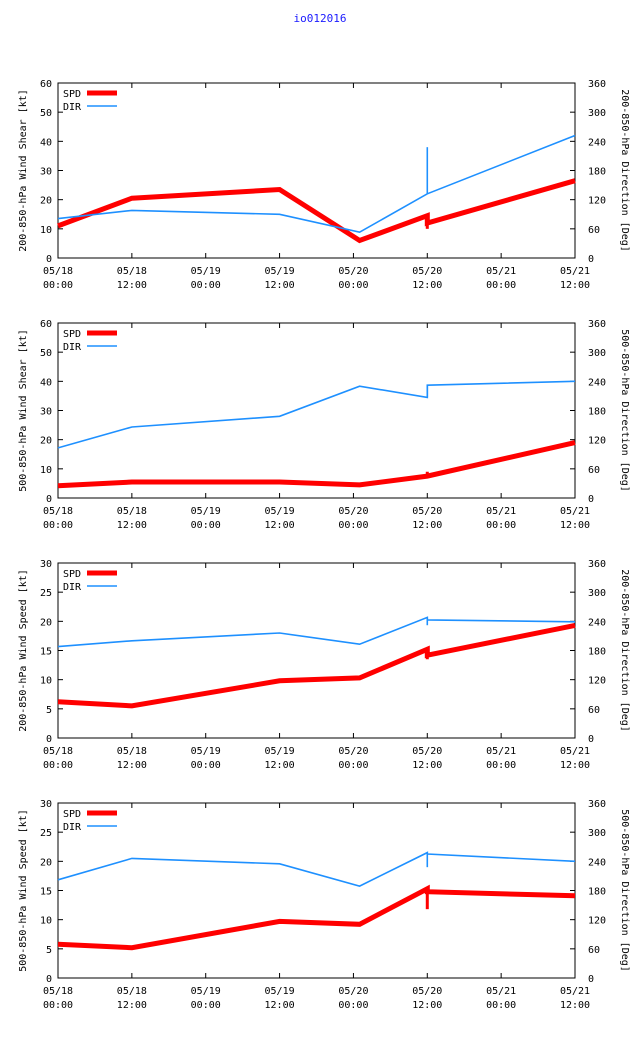  I want to click on y-right-axis-title: 200-850-hPa Direction [Deg], so click(624, 170).